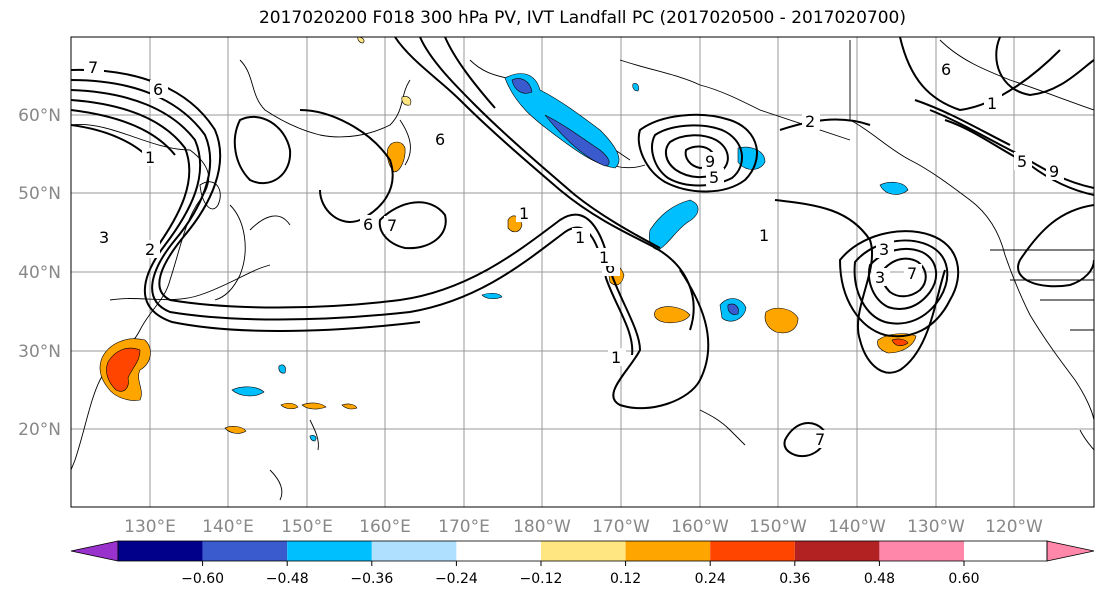 Image resolution: width=1105 pixels, height=601 pixels. I want to click on lon-label: 150°E, so click(307, 527).